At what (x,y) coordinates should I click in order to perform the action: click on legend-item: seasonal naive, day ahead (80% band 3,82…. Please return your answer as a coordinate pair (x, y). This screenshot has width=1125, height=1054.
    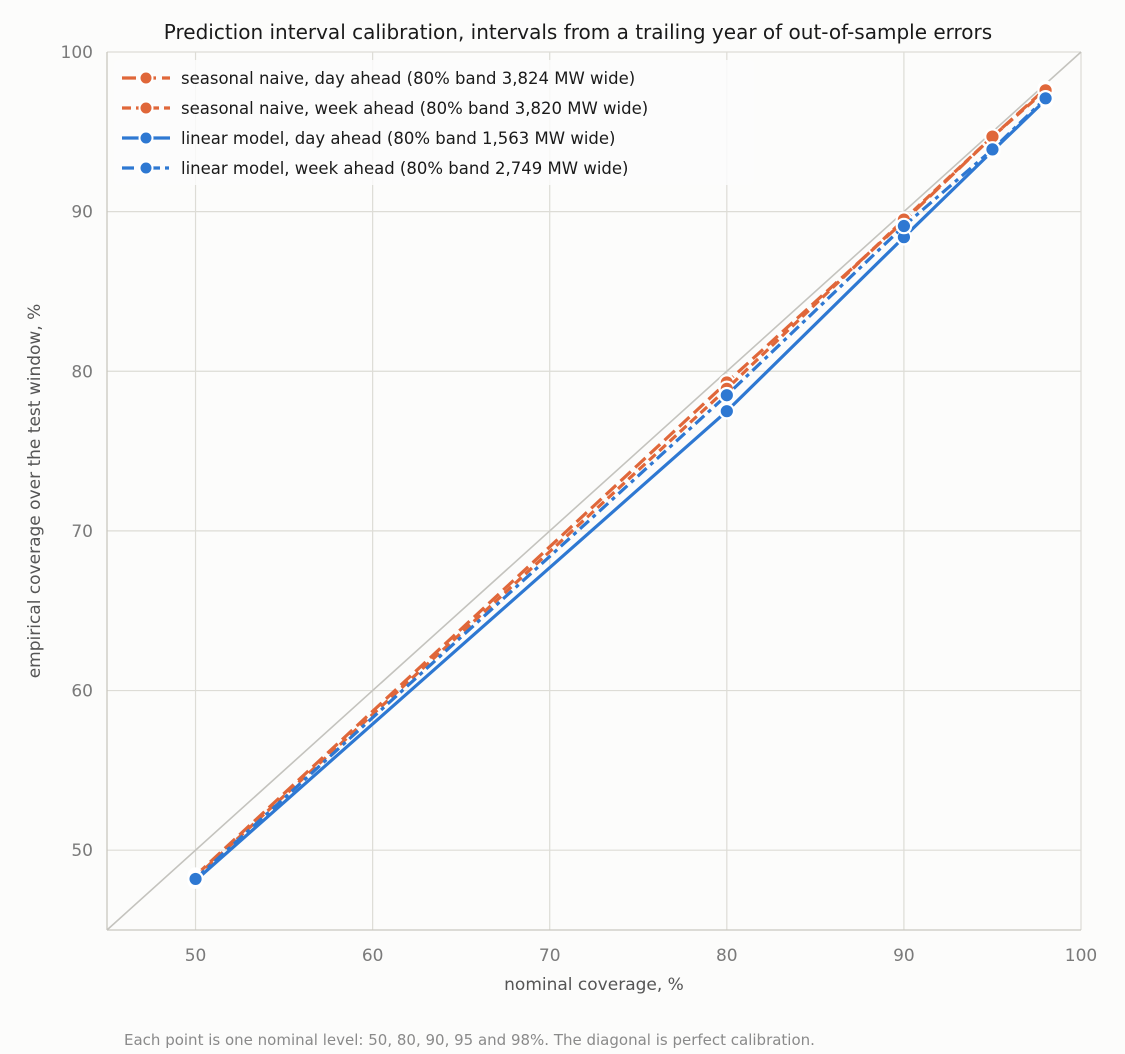
    Looking at the image, I should click on (378, 78).